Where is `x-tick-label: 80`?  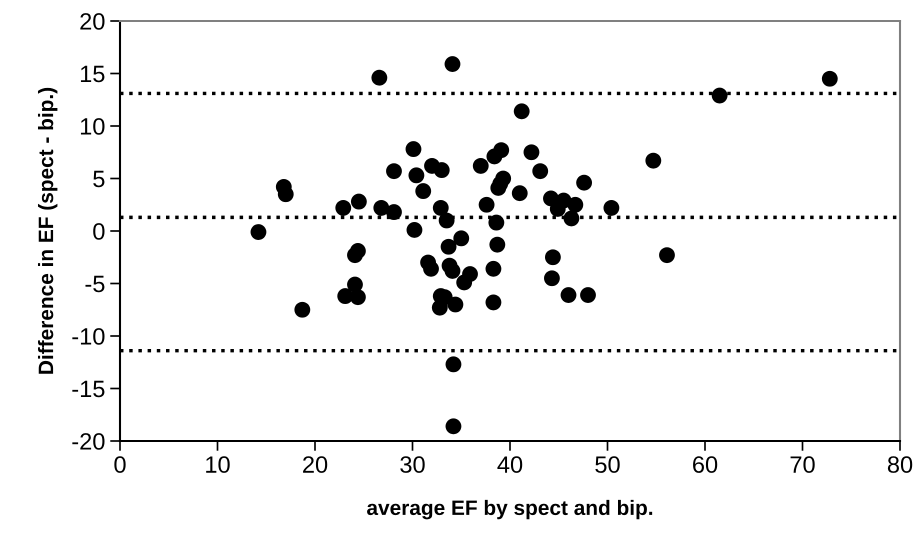
x-tick-label: 80 is located at coordinates (900, 464).